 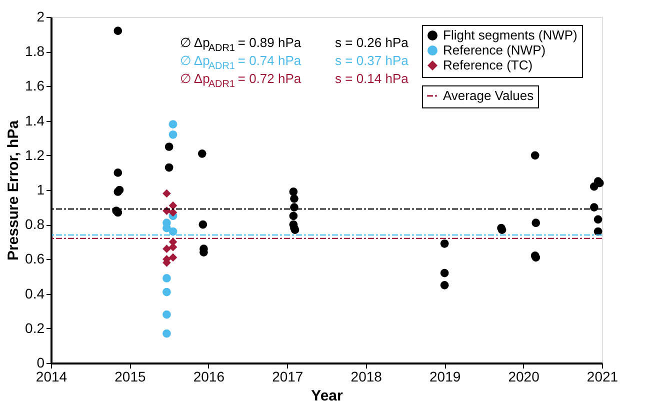 I want to click on y-tick-label: 1, so click(x=40, y=190).